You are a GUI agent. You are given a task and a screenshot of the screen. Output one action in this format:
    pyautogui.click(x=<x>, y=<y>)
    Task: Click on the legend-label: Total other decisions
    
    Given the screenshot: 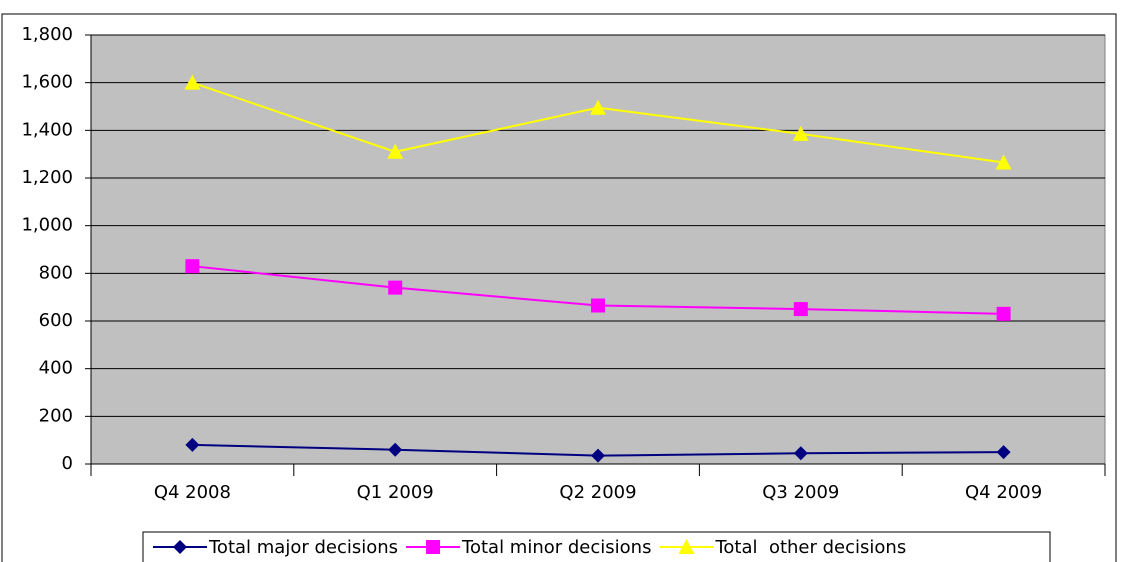 What is the action you would take?
    pyautogui.click(x=810, y=547)
    